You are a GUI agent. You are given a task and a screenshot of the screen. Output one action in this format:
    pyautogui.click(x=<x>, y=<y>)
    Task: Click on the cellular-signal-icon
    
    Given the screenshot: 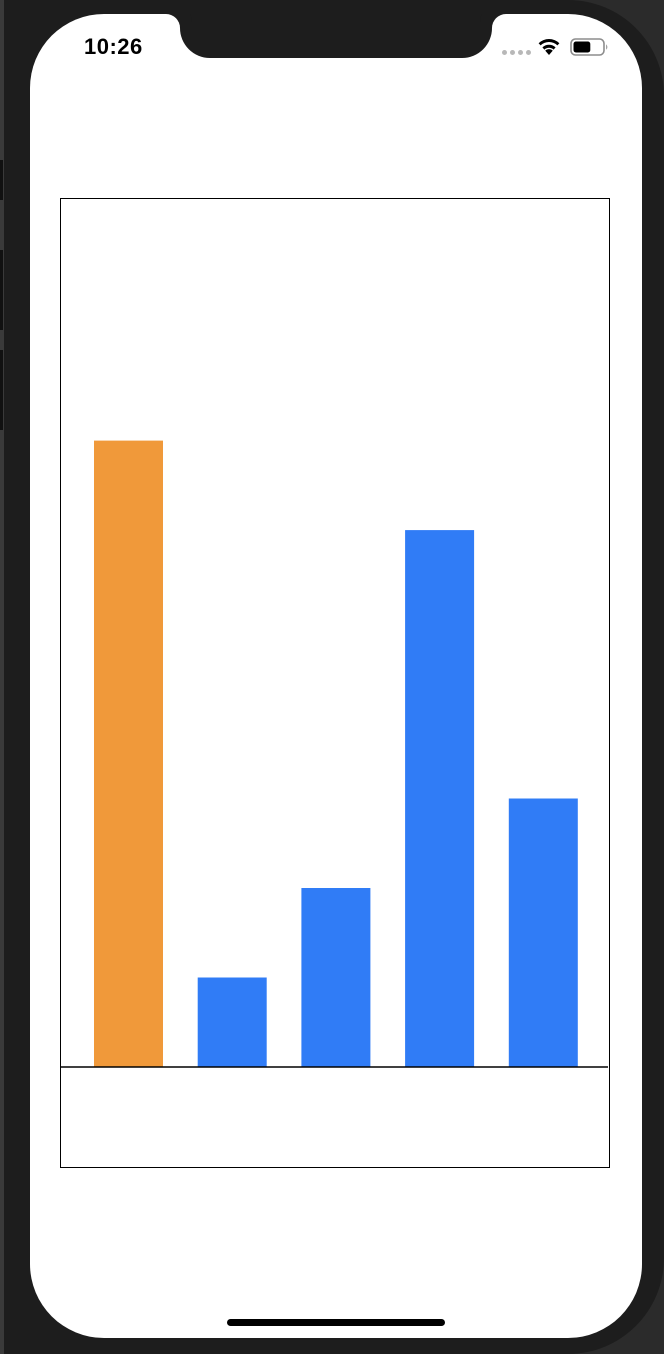 What is the action you would take?
    pyautogui.click(x=516, y=52)
    